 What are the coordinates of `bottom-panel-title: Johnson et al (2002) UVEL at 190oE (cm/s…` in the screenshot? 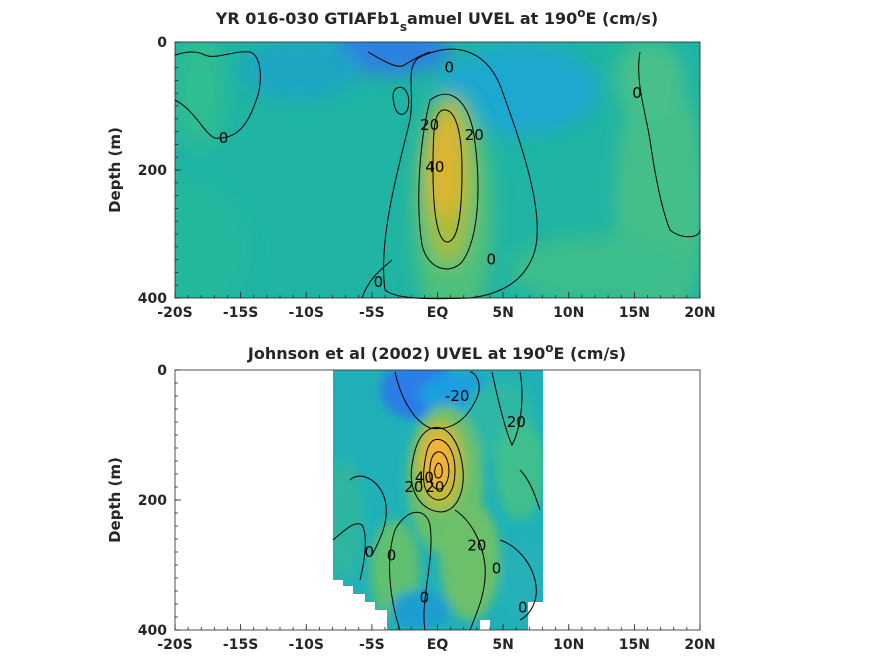 It's located at (436, 352).